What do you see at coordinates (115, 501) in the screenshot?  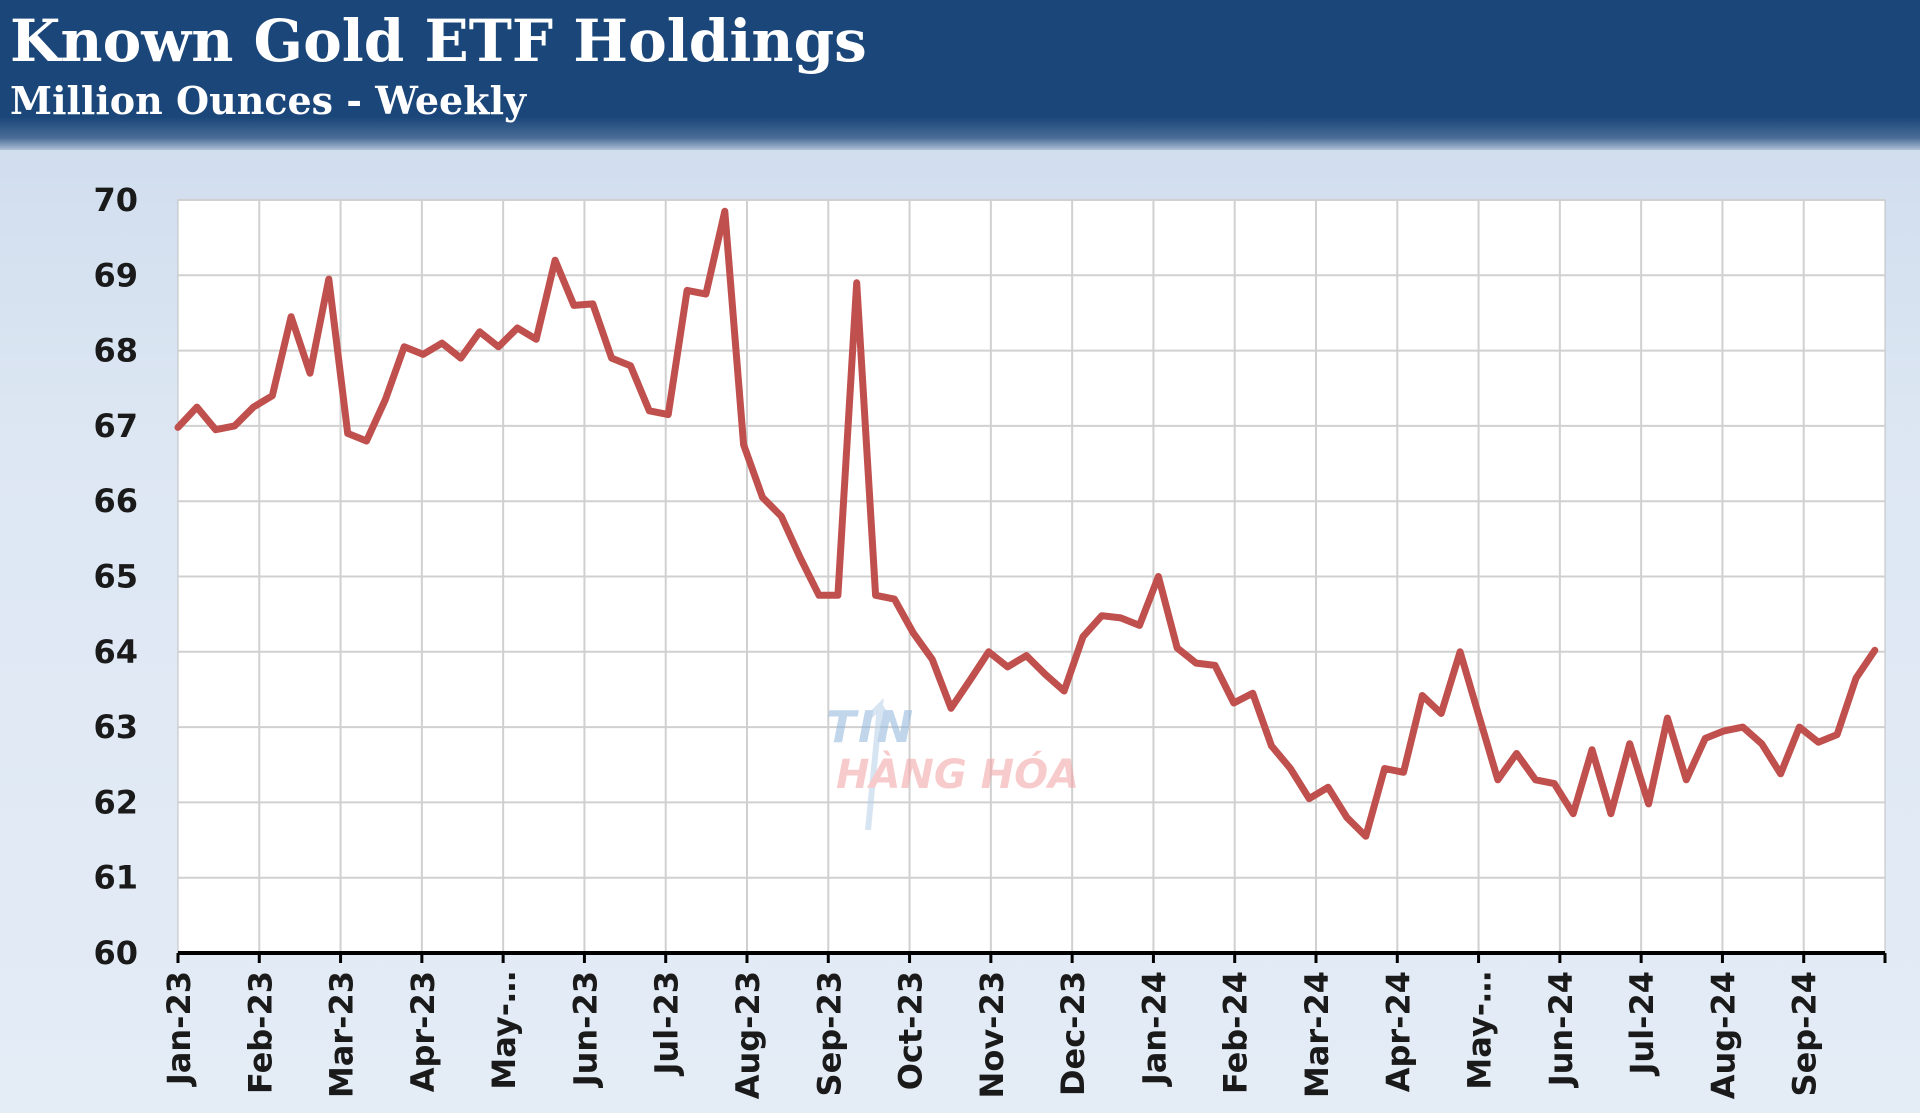 I see `y-tick-label: 66` at bounding box center [115, 501].